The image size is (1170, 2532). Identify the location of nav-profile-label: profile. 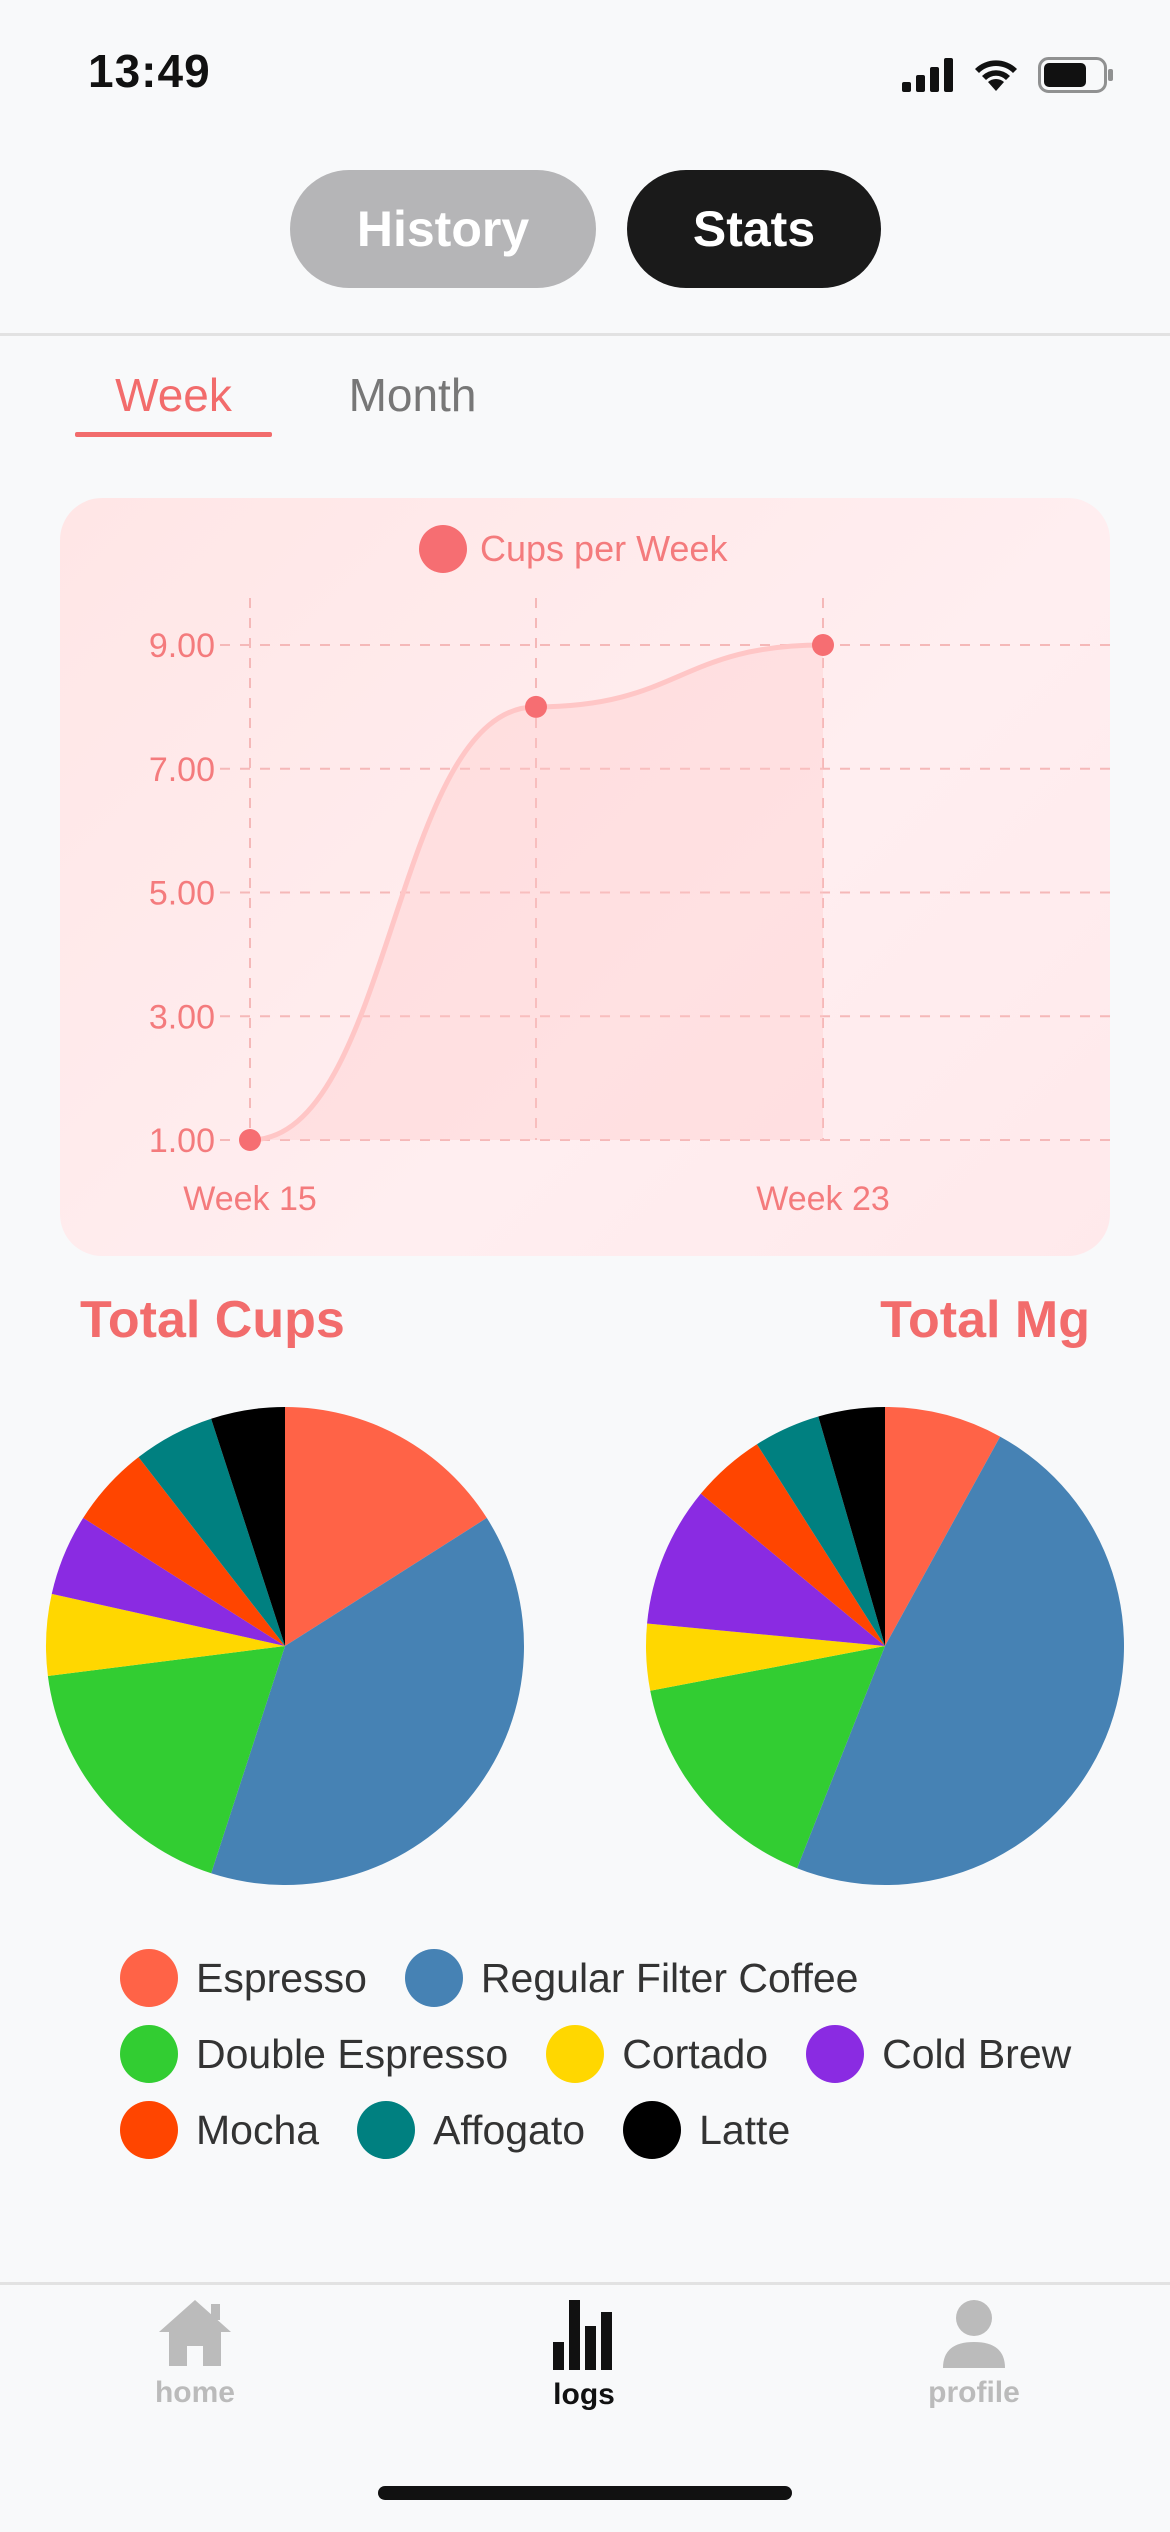
(974, 2392).